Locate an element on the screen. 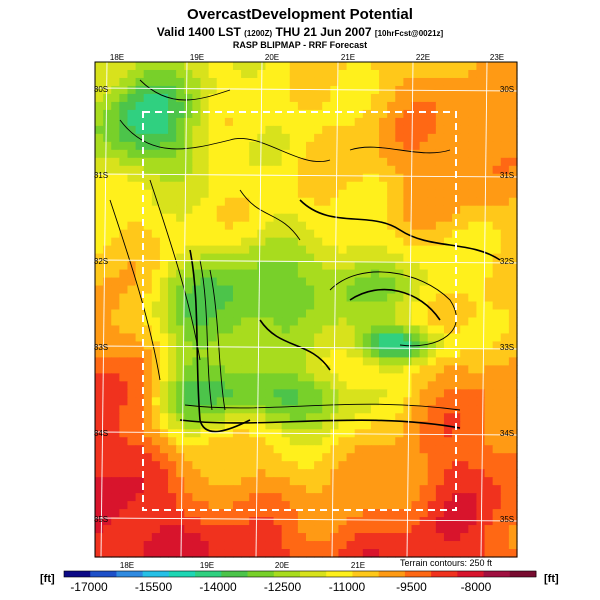  colorbar-label: -8000 is located at coordinates (476, 587).